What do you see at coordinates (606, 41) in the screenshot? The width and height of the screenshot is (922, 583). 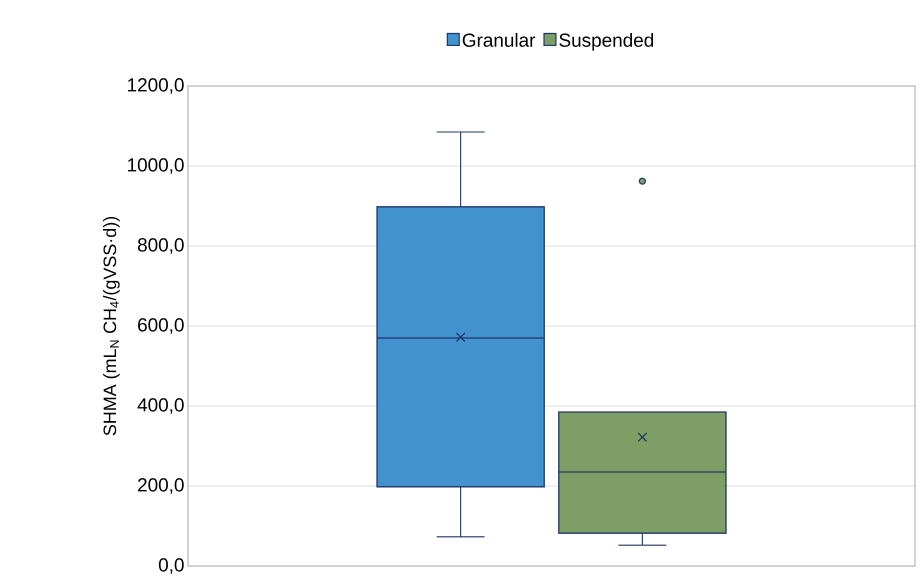 I see `legend-label: Suspended` at bounding box center [606, 41].